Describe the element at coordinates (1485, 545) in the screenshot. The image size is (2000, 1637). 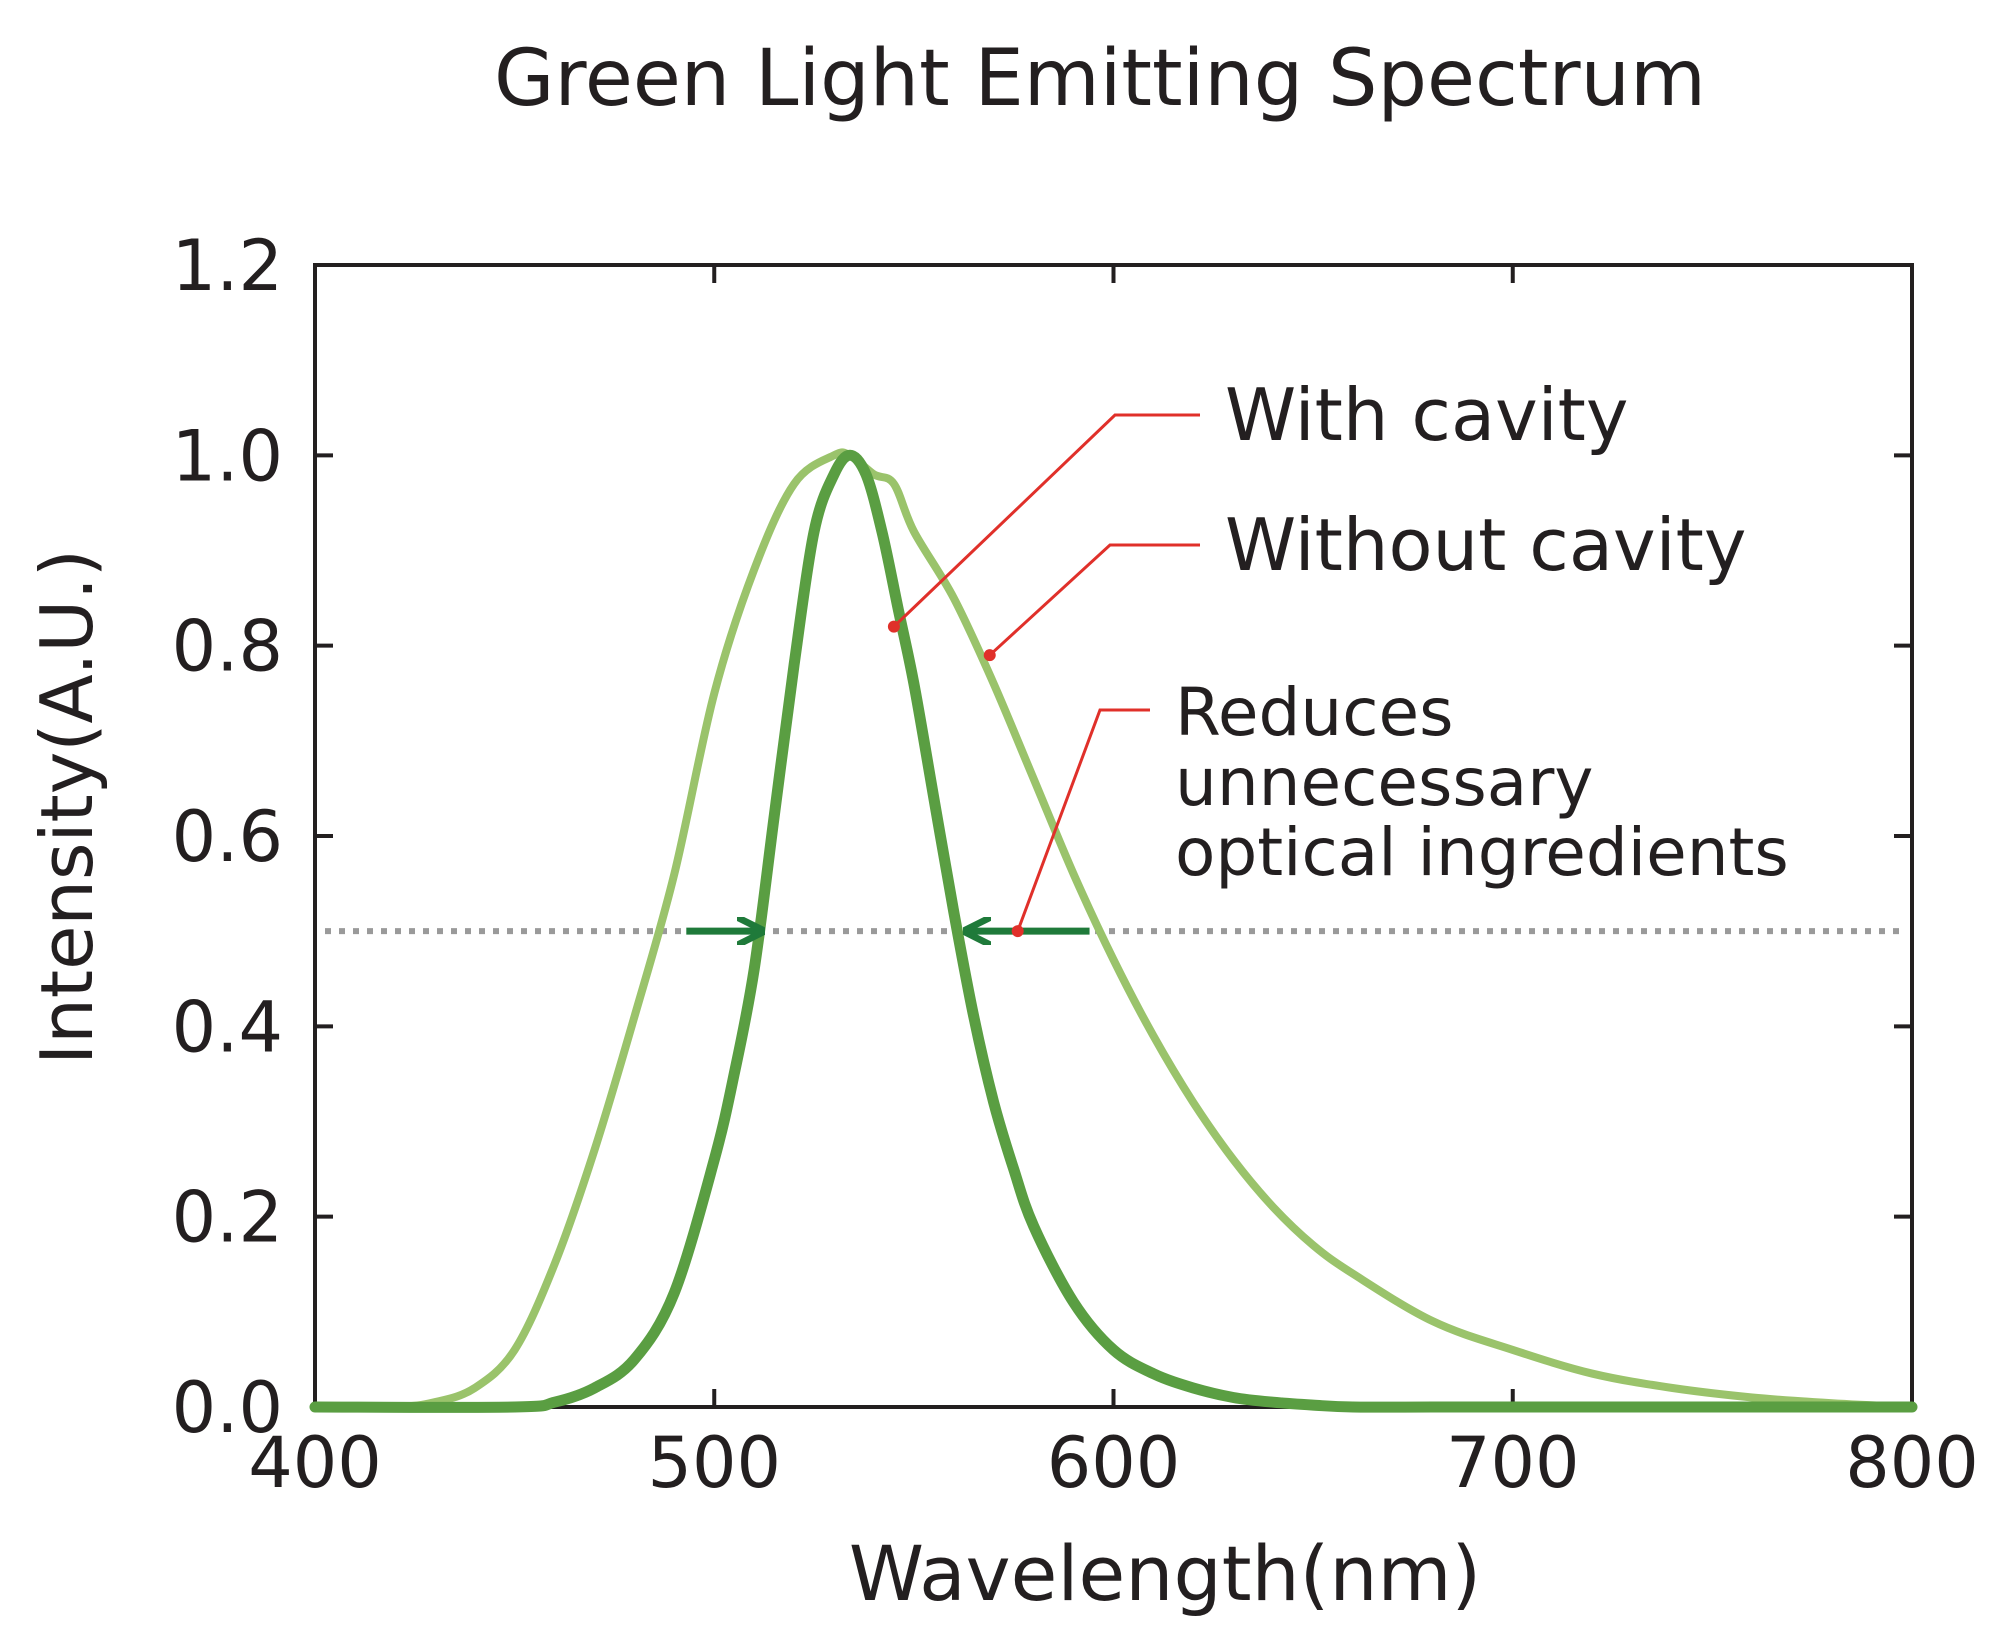
I see `callout-label: Without cavity` at that location.